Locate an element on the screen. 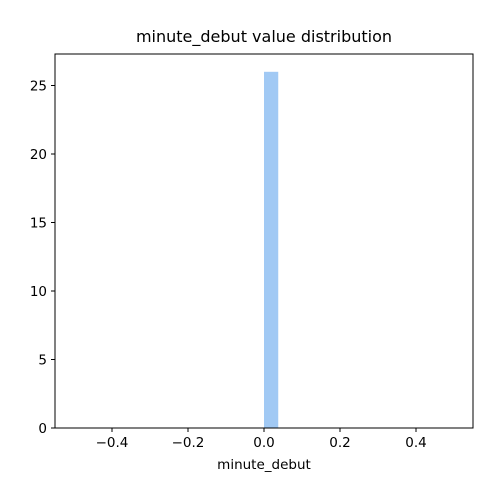  x-tick-label: −0.2 is located at coordinates (188, 443).